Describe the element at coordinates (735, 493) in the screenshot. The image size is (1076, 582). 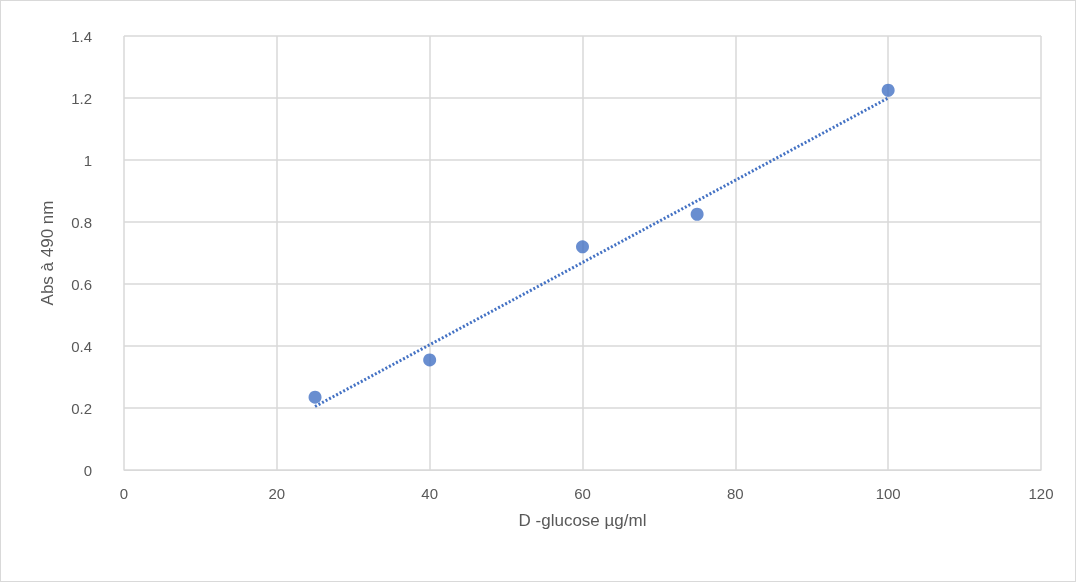
I see `x-tick-label: 80` at that location.